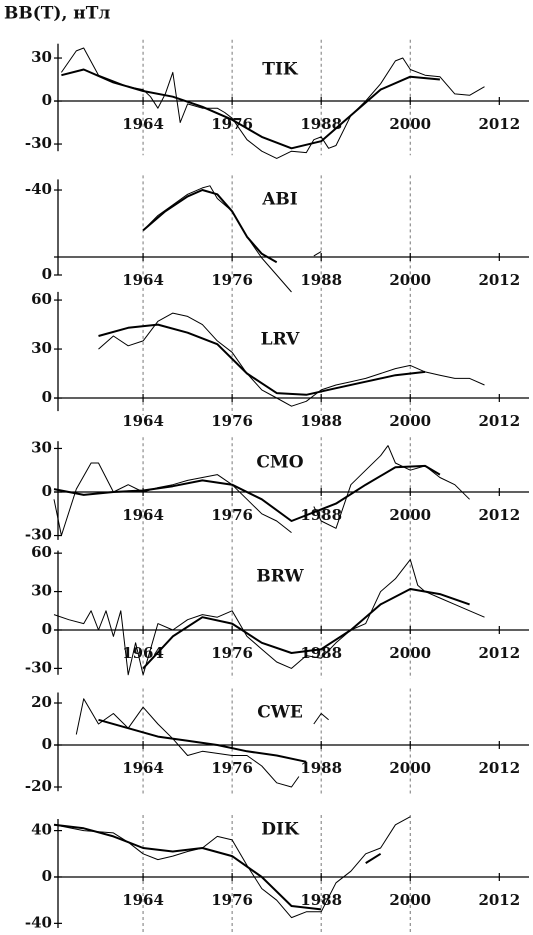 Image resolution: width=533 pixels, height=935 pixels. What do you see at coordinates (280, 70) in the screenshot?
I see `panel-title: TIK` at bounding box center [280, 70].